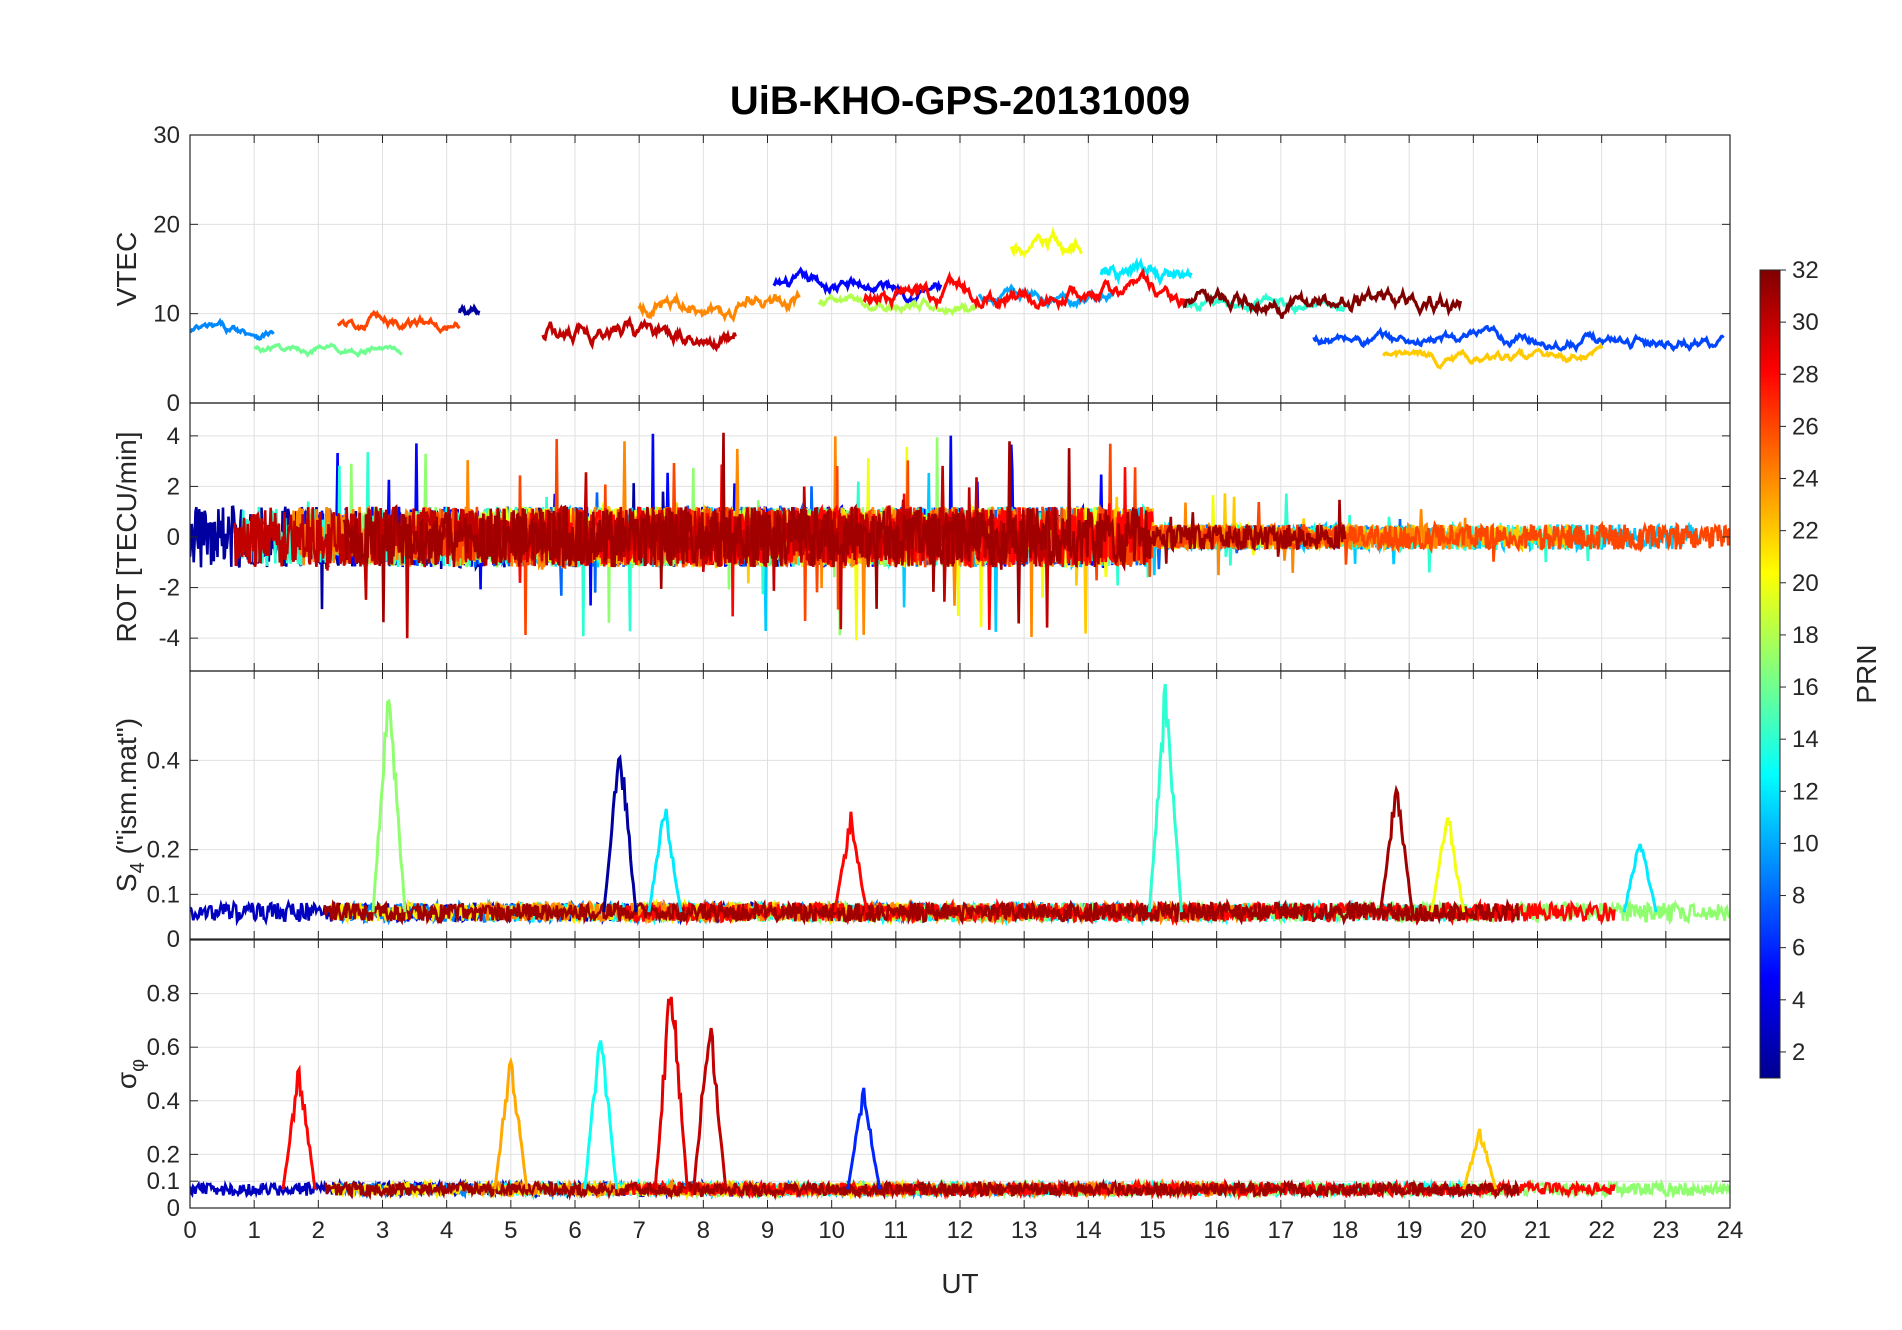 The width and height of the screenshot is (1902, 1330). What do you see at coordinates (173, 939) in the screenshot?
I see `s4-ytick-label: 0` at bounding box center [173, 939].